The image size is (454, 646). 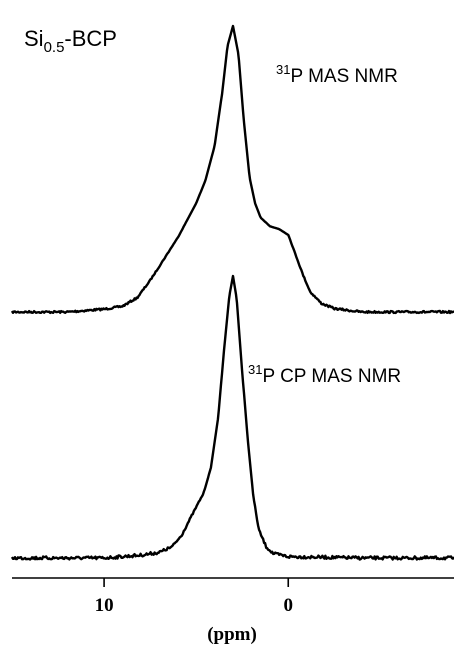 I want to click on sample-label-prefix: Si, so click(x=34, y=38).